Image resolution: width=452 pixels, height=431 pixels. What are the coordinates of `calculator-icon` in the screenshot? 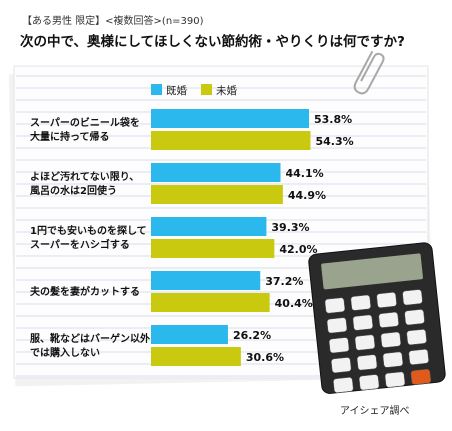 It's located at (377, 318).